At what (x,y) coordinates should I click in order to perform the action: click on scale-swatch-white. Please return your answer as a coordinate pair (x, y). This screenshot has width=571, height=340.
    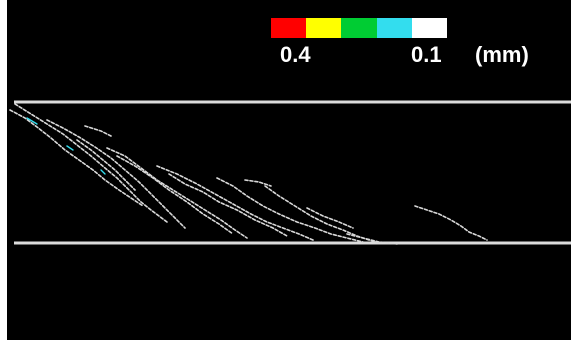
    Looking at the image, I should click on (429, 28).